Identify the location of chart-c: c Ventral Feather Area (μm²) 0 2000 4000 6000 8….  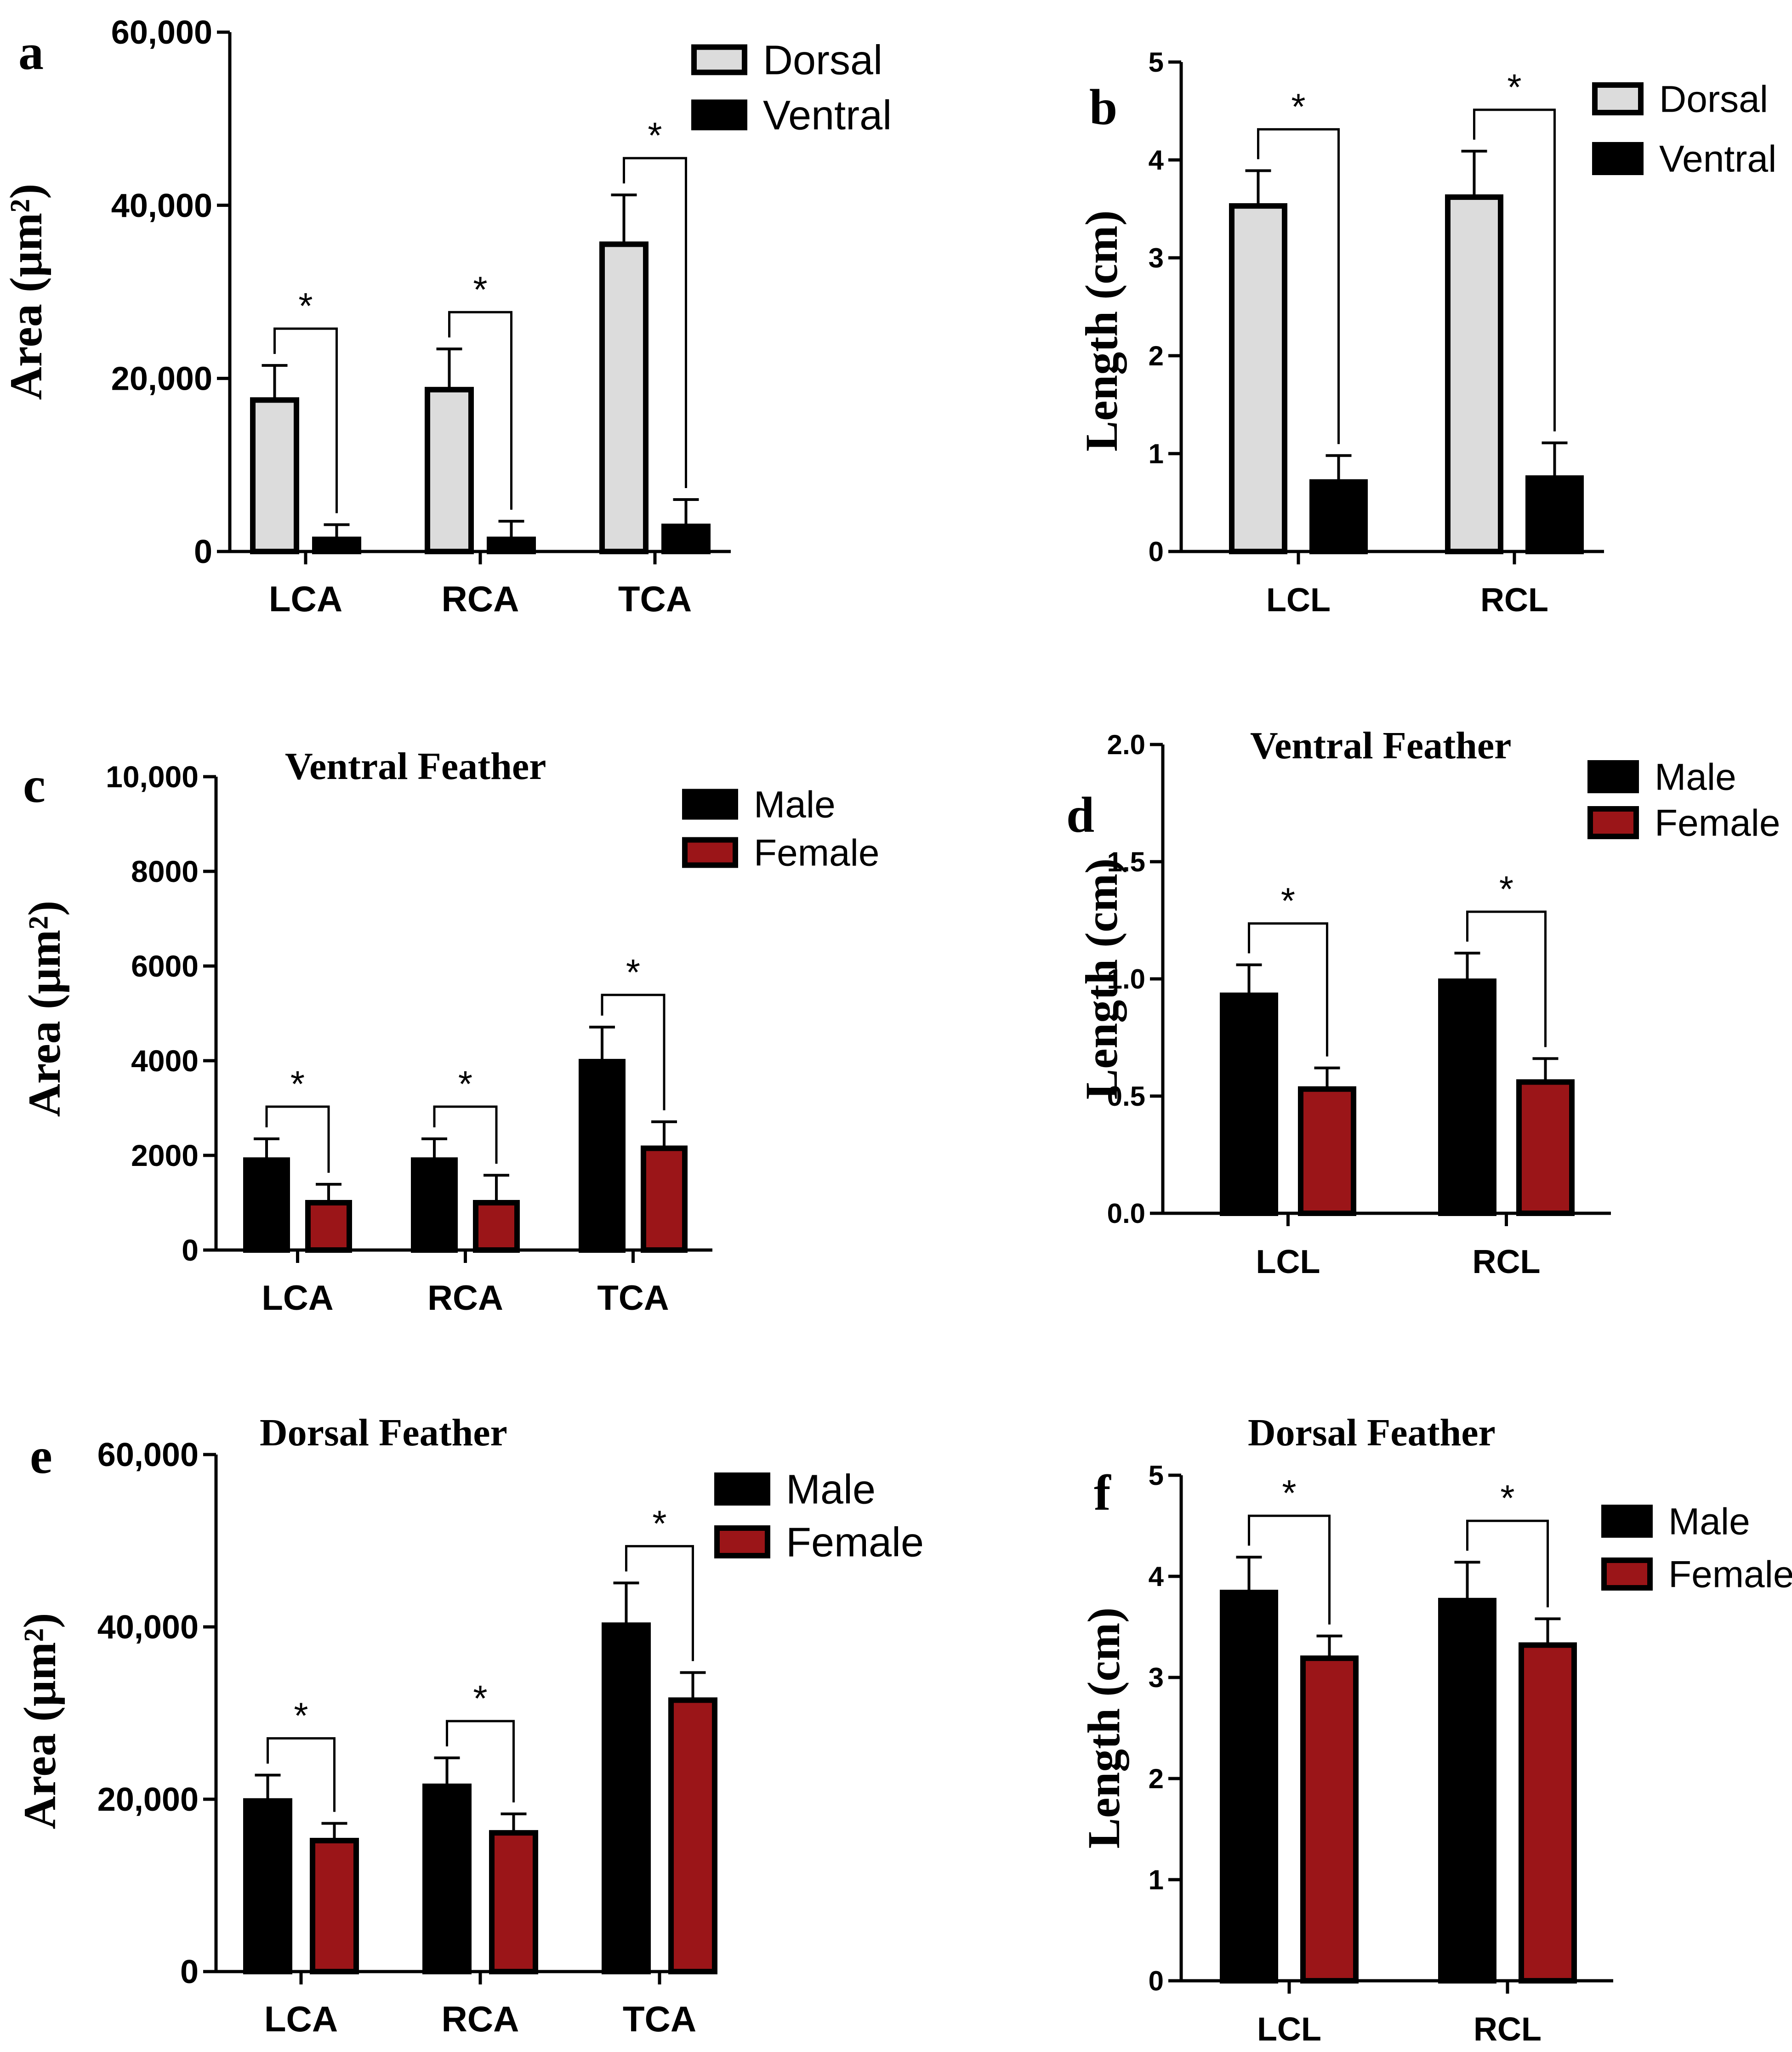
(449, 1031).